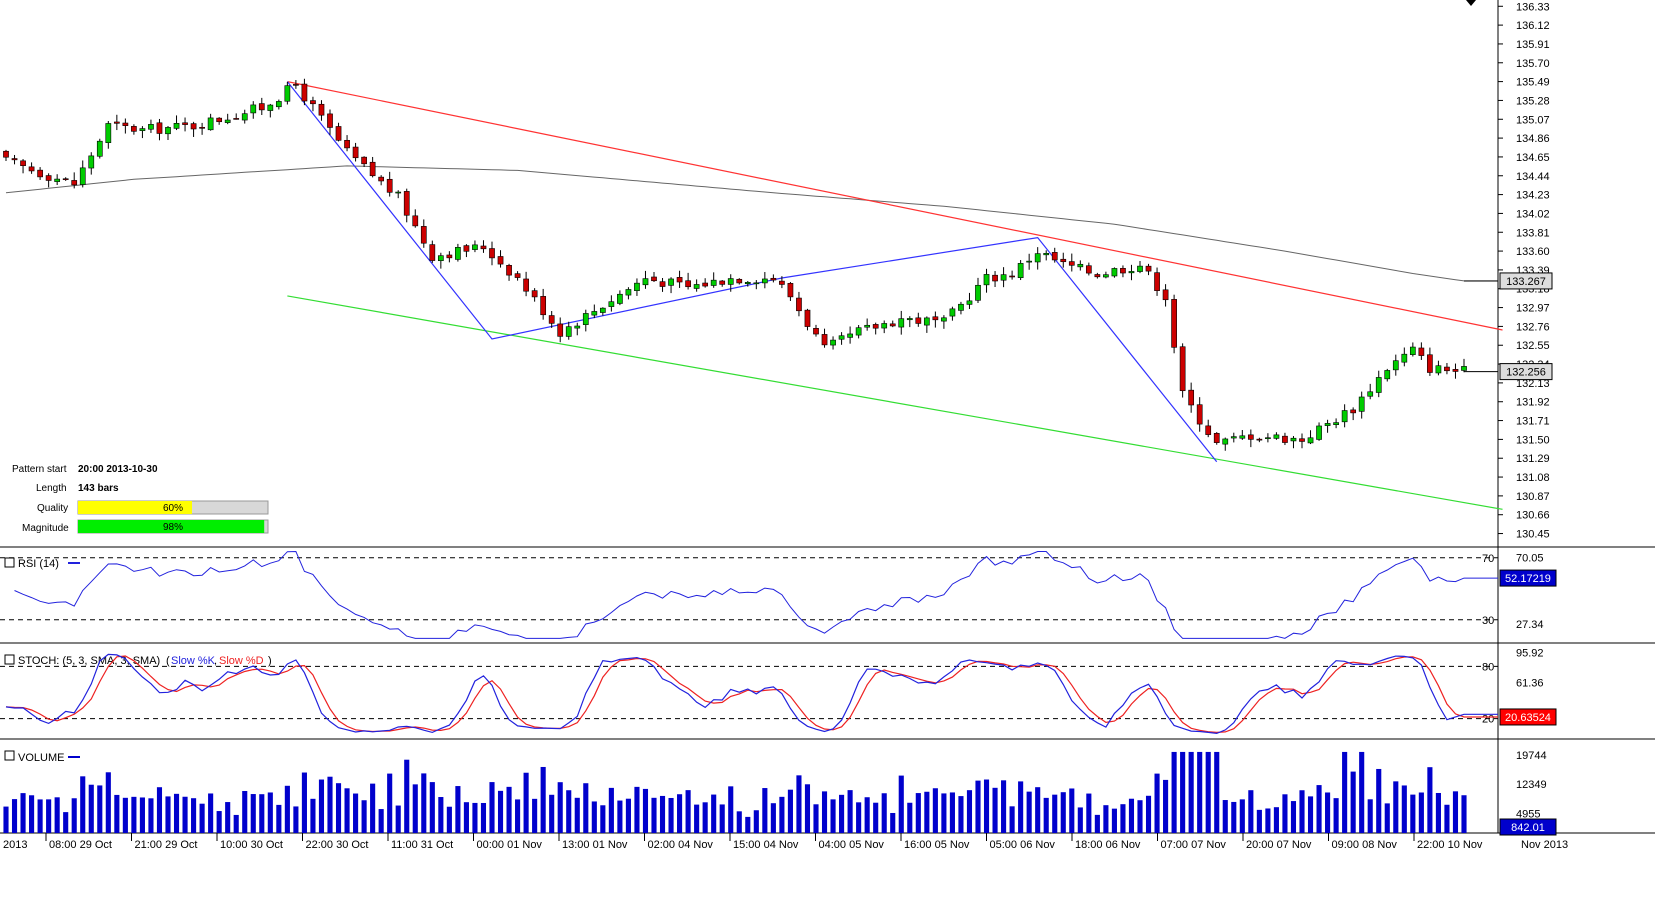  Describe the element at coordinates (937, 845) in the screenshot. I see `x-tick-label: 16:00 05 Nov` at that location.